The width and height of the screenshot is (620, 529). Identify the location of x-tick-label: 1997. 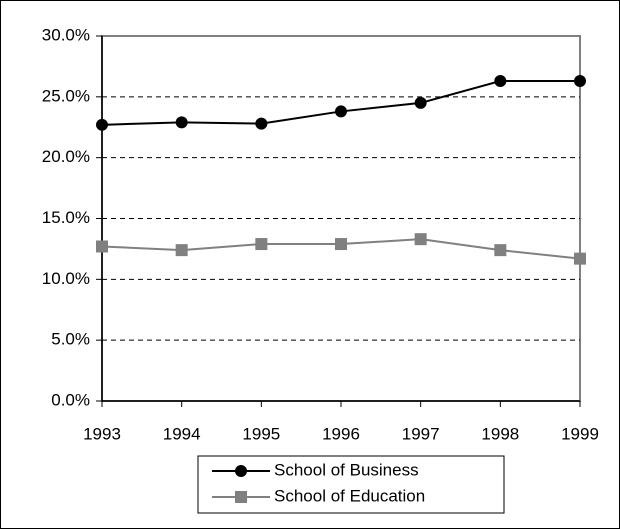
(421, 433).